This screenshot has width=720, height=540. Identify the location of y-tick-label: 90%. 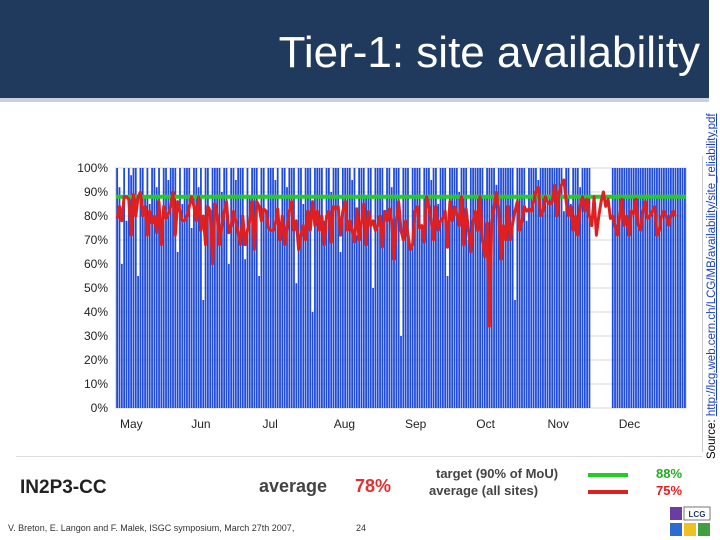
(96, 192).